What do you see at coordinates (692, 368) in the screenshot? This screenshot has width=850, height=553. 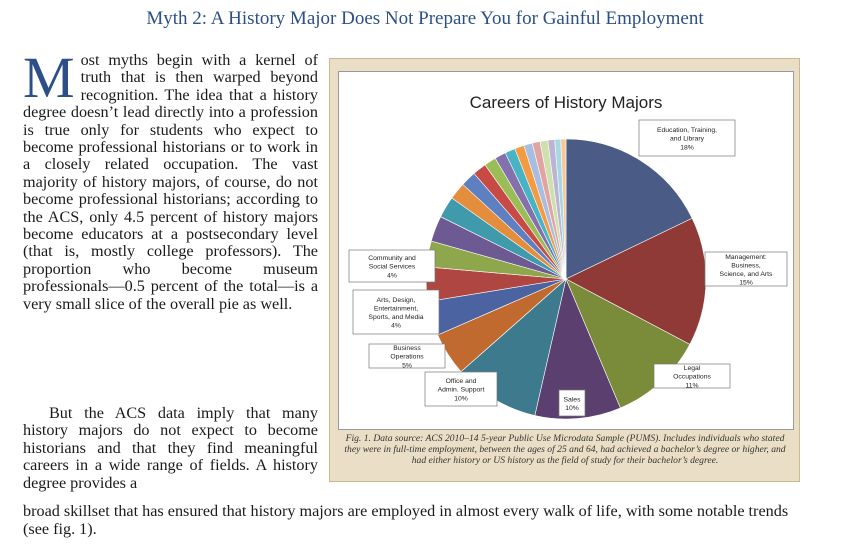 I see `slice-category-label: Legal` at bounding box center [692, 368].